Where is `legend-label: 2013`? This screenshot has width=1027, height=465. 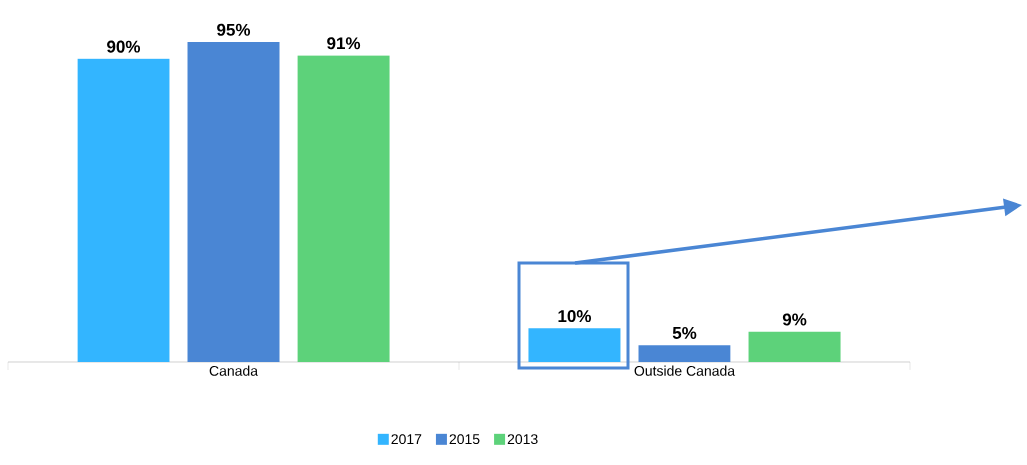
legend-label: 2013 is located at coordinates (522, 439).